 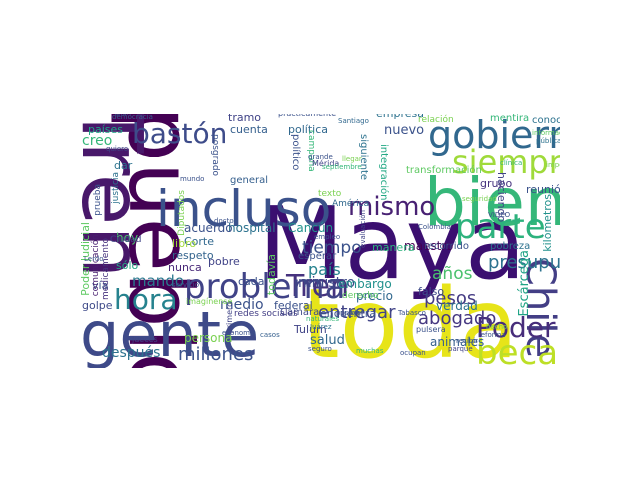 I want to click on word: recorrido, so click(x=446, y=246).